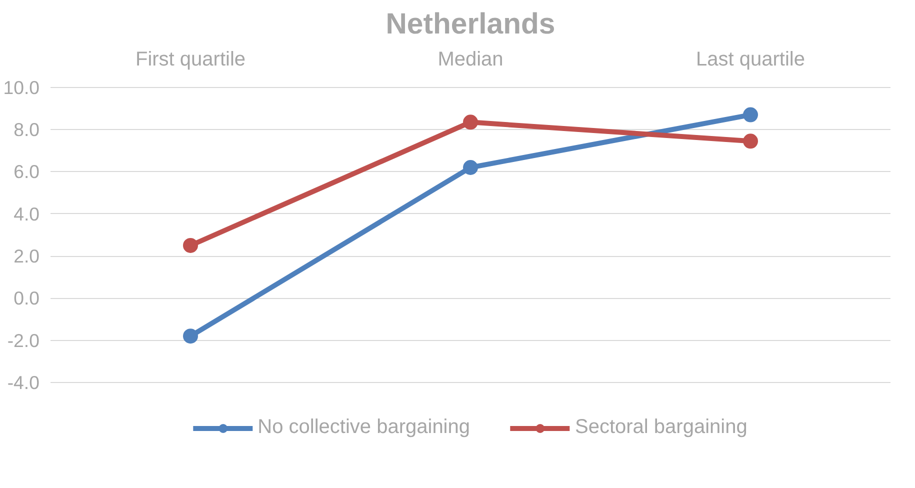  I want to click on y-tick-label: -2.0, so click(23, 340).